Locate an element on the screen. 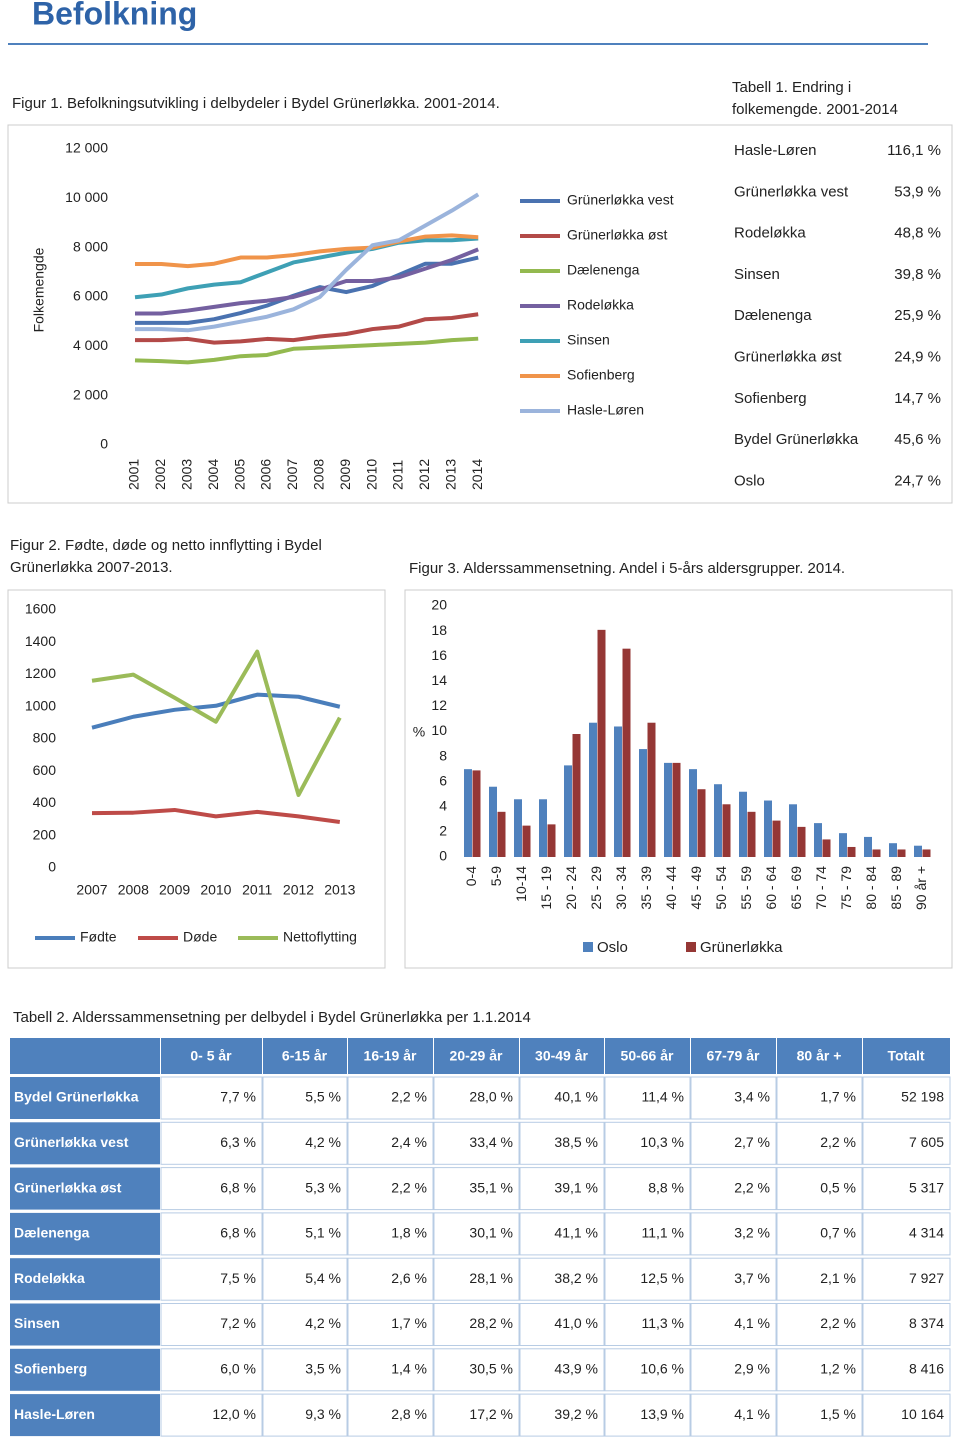 This screenshot has width=960, height=1440. y-tick-label: 16 is located at coordinates (439, 655).